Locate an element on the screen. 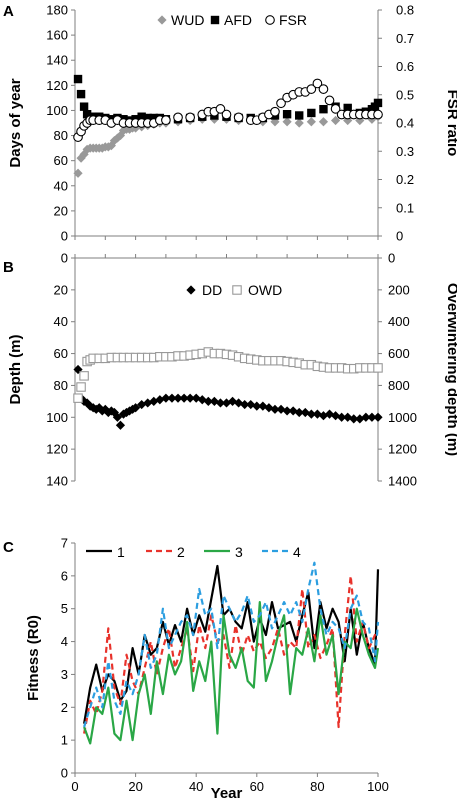 This screenshot has width=457, height=803. panel-c-legend-4: 4 is located at coordinates (297, 552).